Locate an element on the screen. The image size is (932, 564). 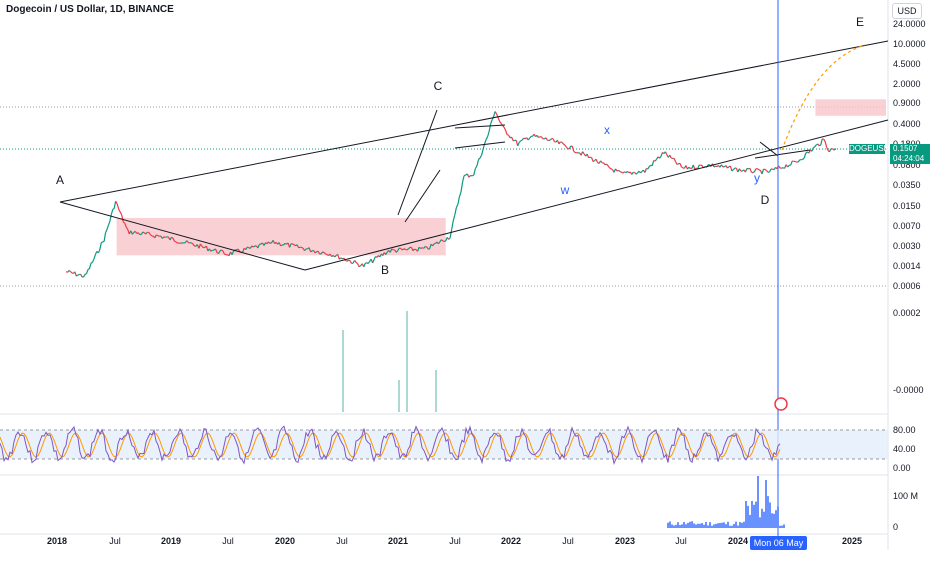
wave-b-c-wedge-right is located at coordinates (422, 196).